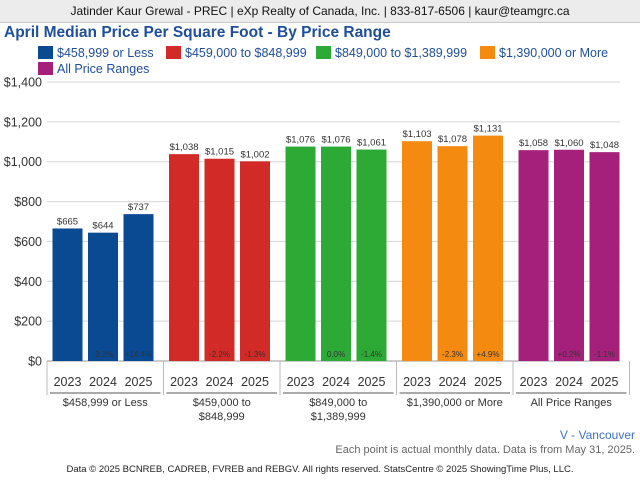  Describe the element at coordinates (568, 143) in the screenshot. I see `bar-value-label: $1,060` at that location.